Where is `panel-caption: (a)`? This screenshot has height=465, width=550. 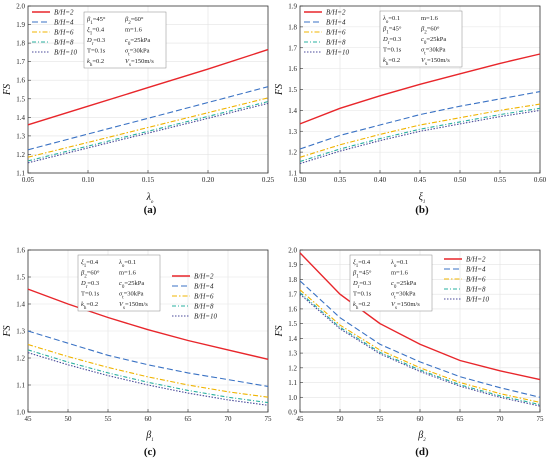 panel-caption: (a) is located at coordinates (150, 210).